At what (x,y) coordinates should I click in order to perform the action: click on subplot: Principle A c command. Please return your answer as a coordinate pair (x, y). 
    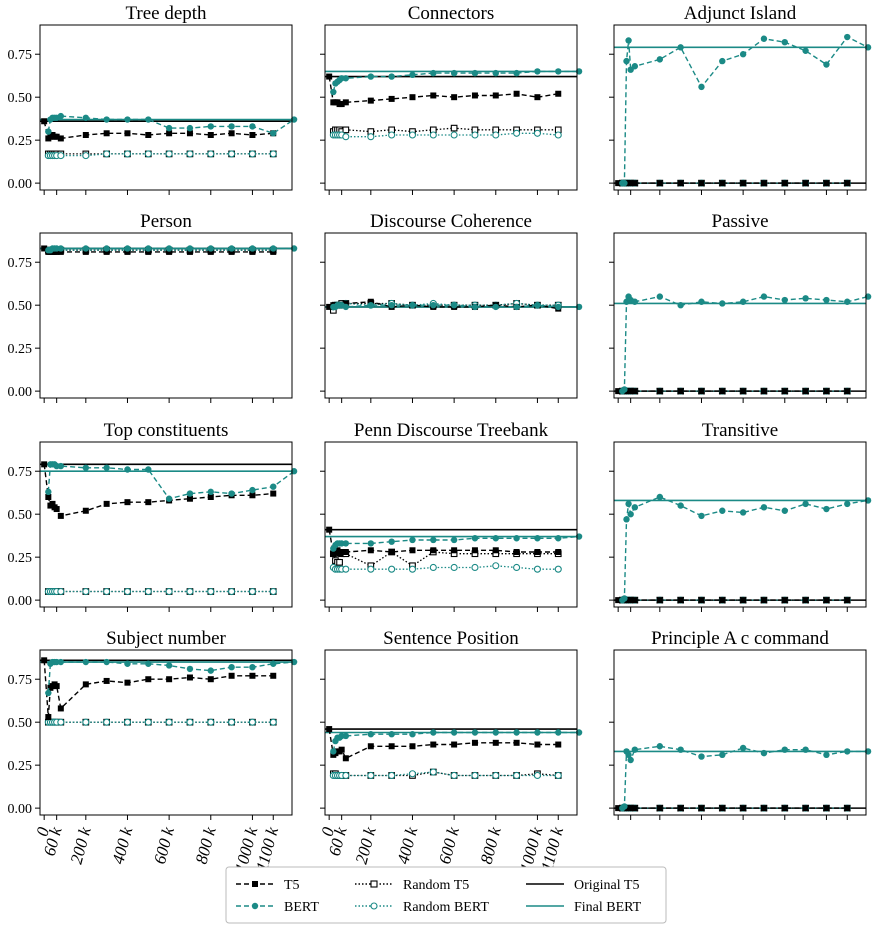
    Looking at the image, I should click on (740, 724).